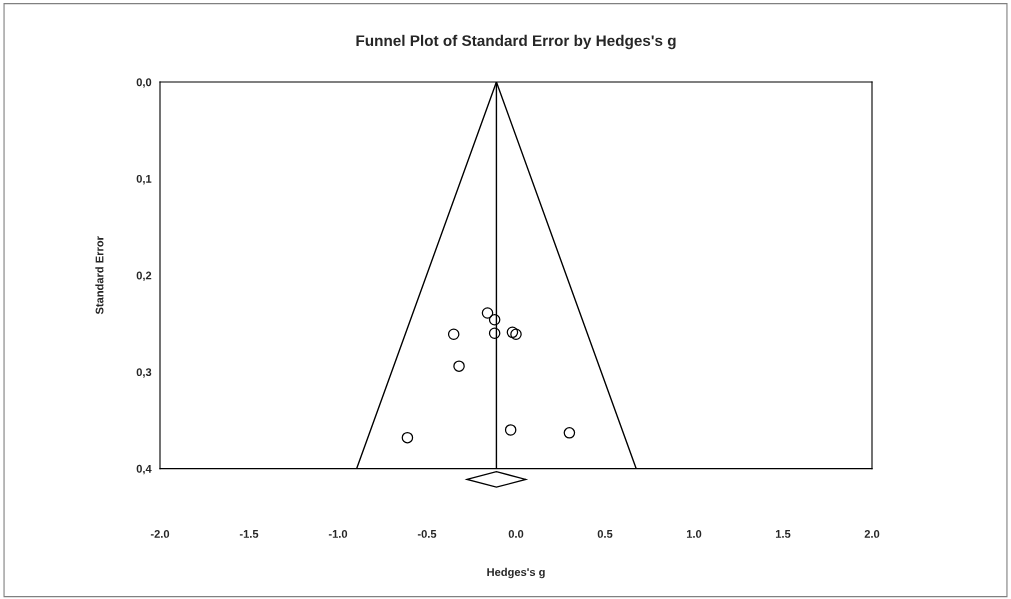  What do you see at coordinates (249, 534) in the screenshot?
I see `x-tick-label: -1.5` at bounding box center [249, 534].